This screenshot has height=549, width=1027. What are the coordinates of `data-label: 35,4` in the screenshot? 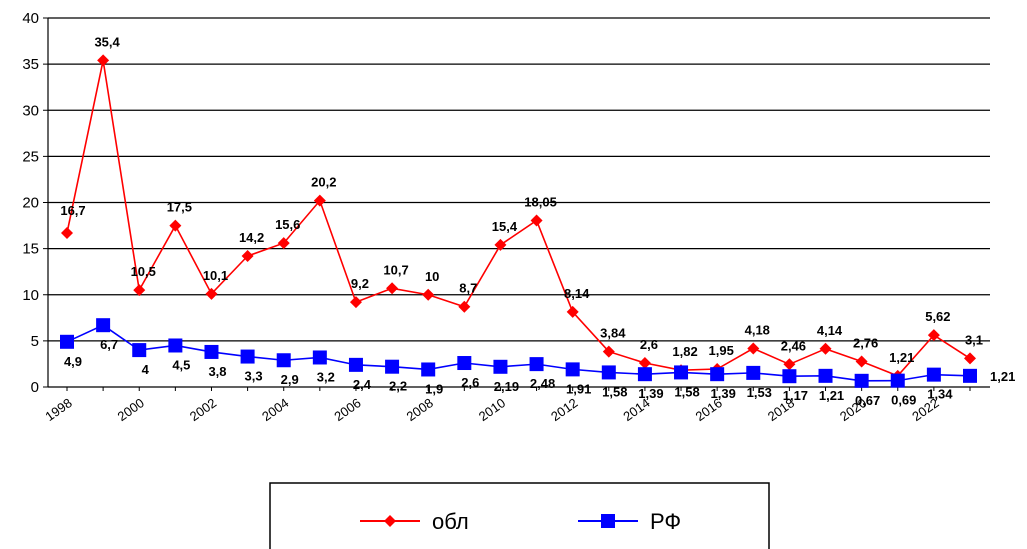 It's located at (107, 41).